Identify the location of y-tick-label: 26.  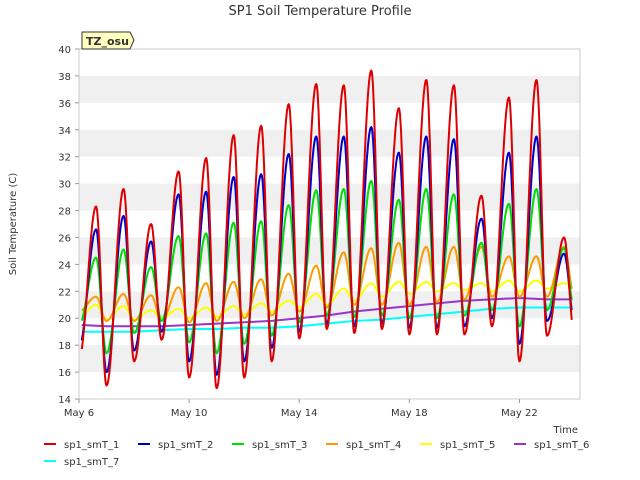
(64, 238).